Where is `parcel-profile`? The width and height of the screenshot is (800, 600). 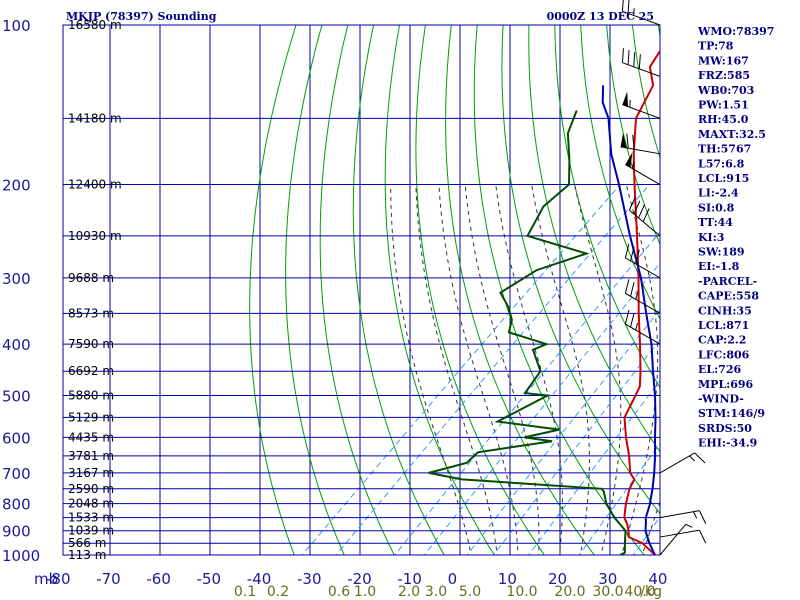
parcel-profile is located at coordinates (629, 320).